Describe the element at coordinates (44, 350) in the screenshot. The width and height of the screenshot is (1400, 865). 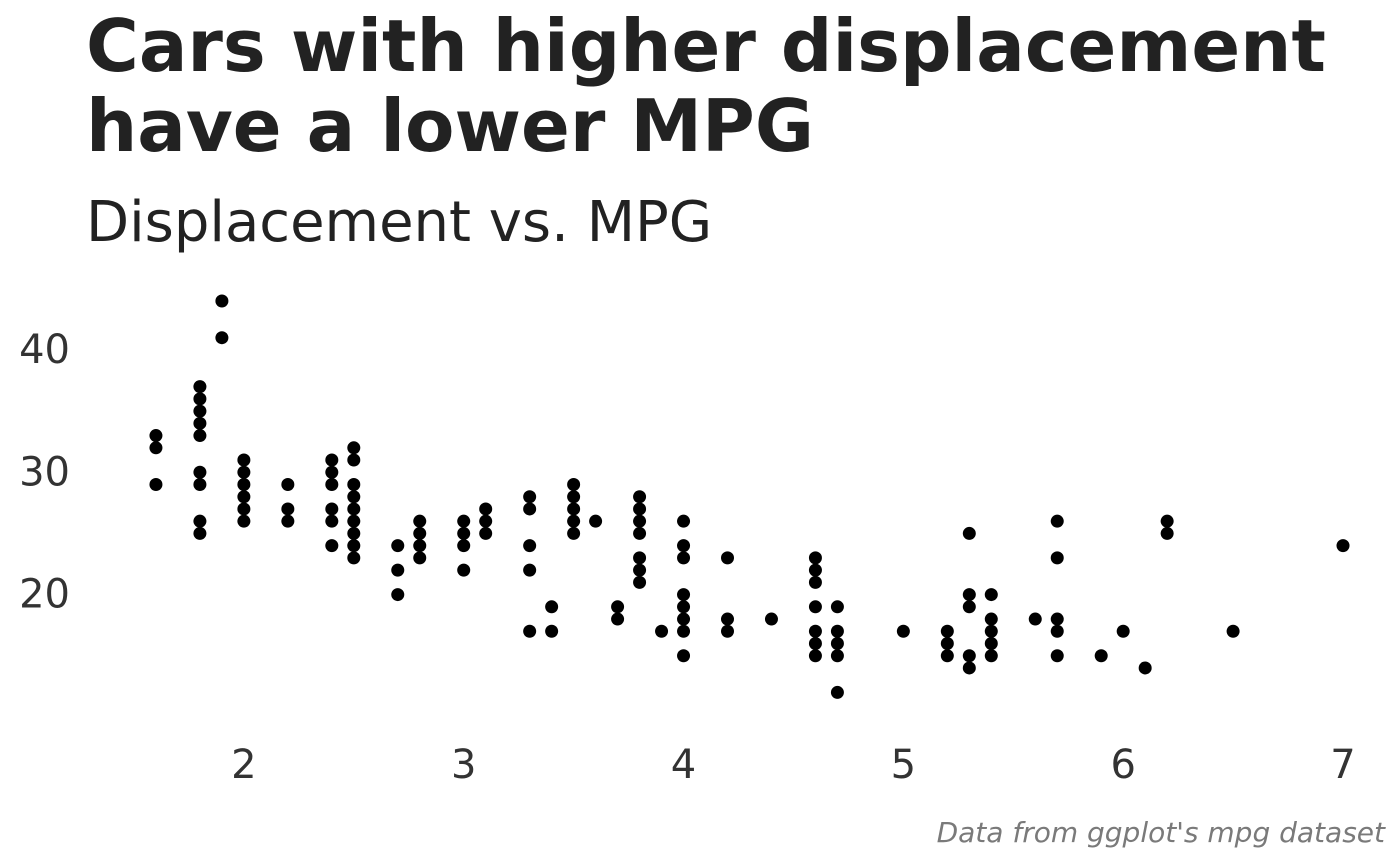
I see `y-tick-label: 40` at that location.